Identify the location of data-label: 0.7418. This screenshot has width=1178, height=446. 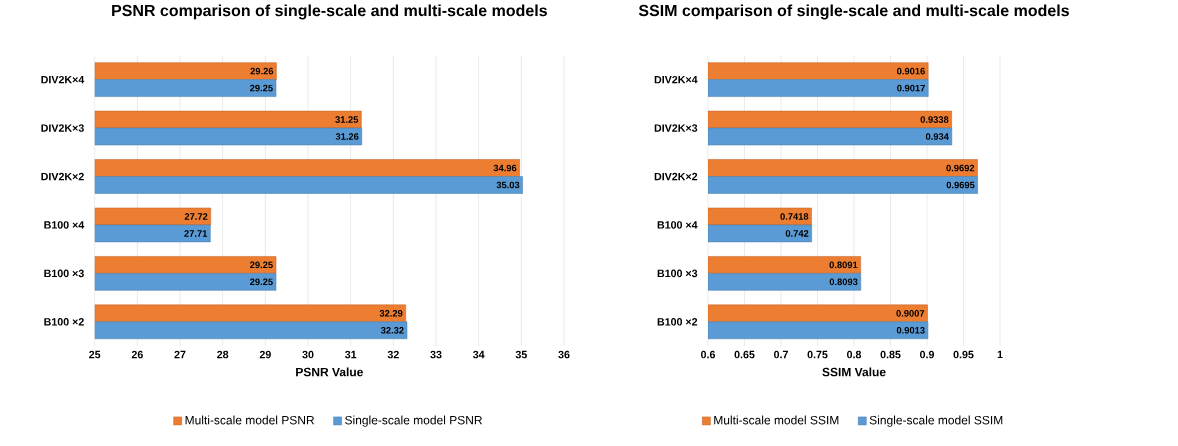
(794, 216).